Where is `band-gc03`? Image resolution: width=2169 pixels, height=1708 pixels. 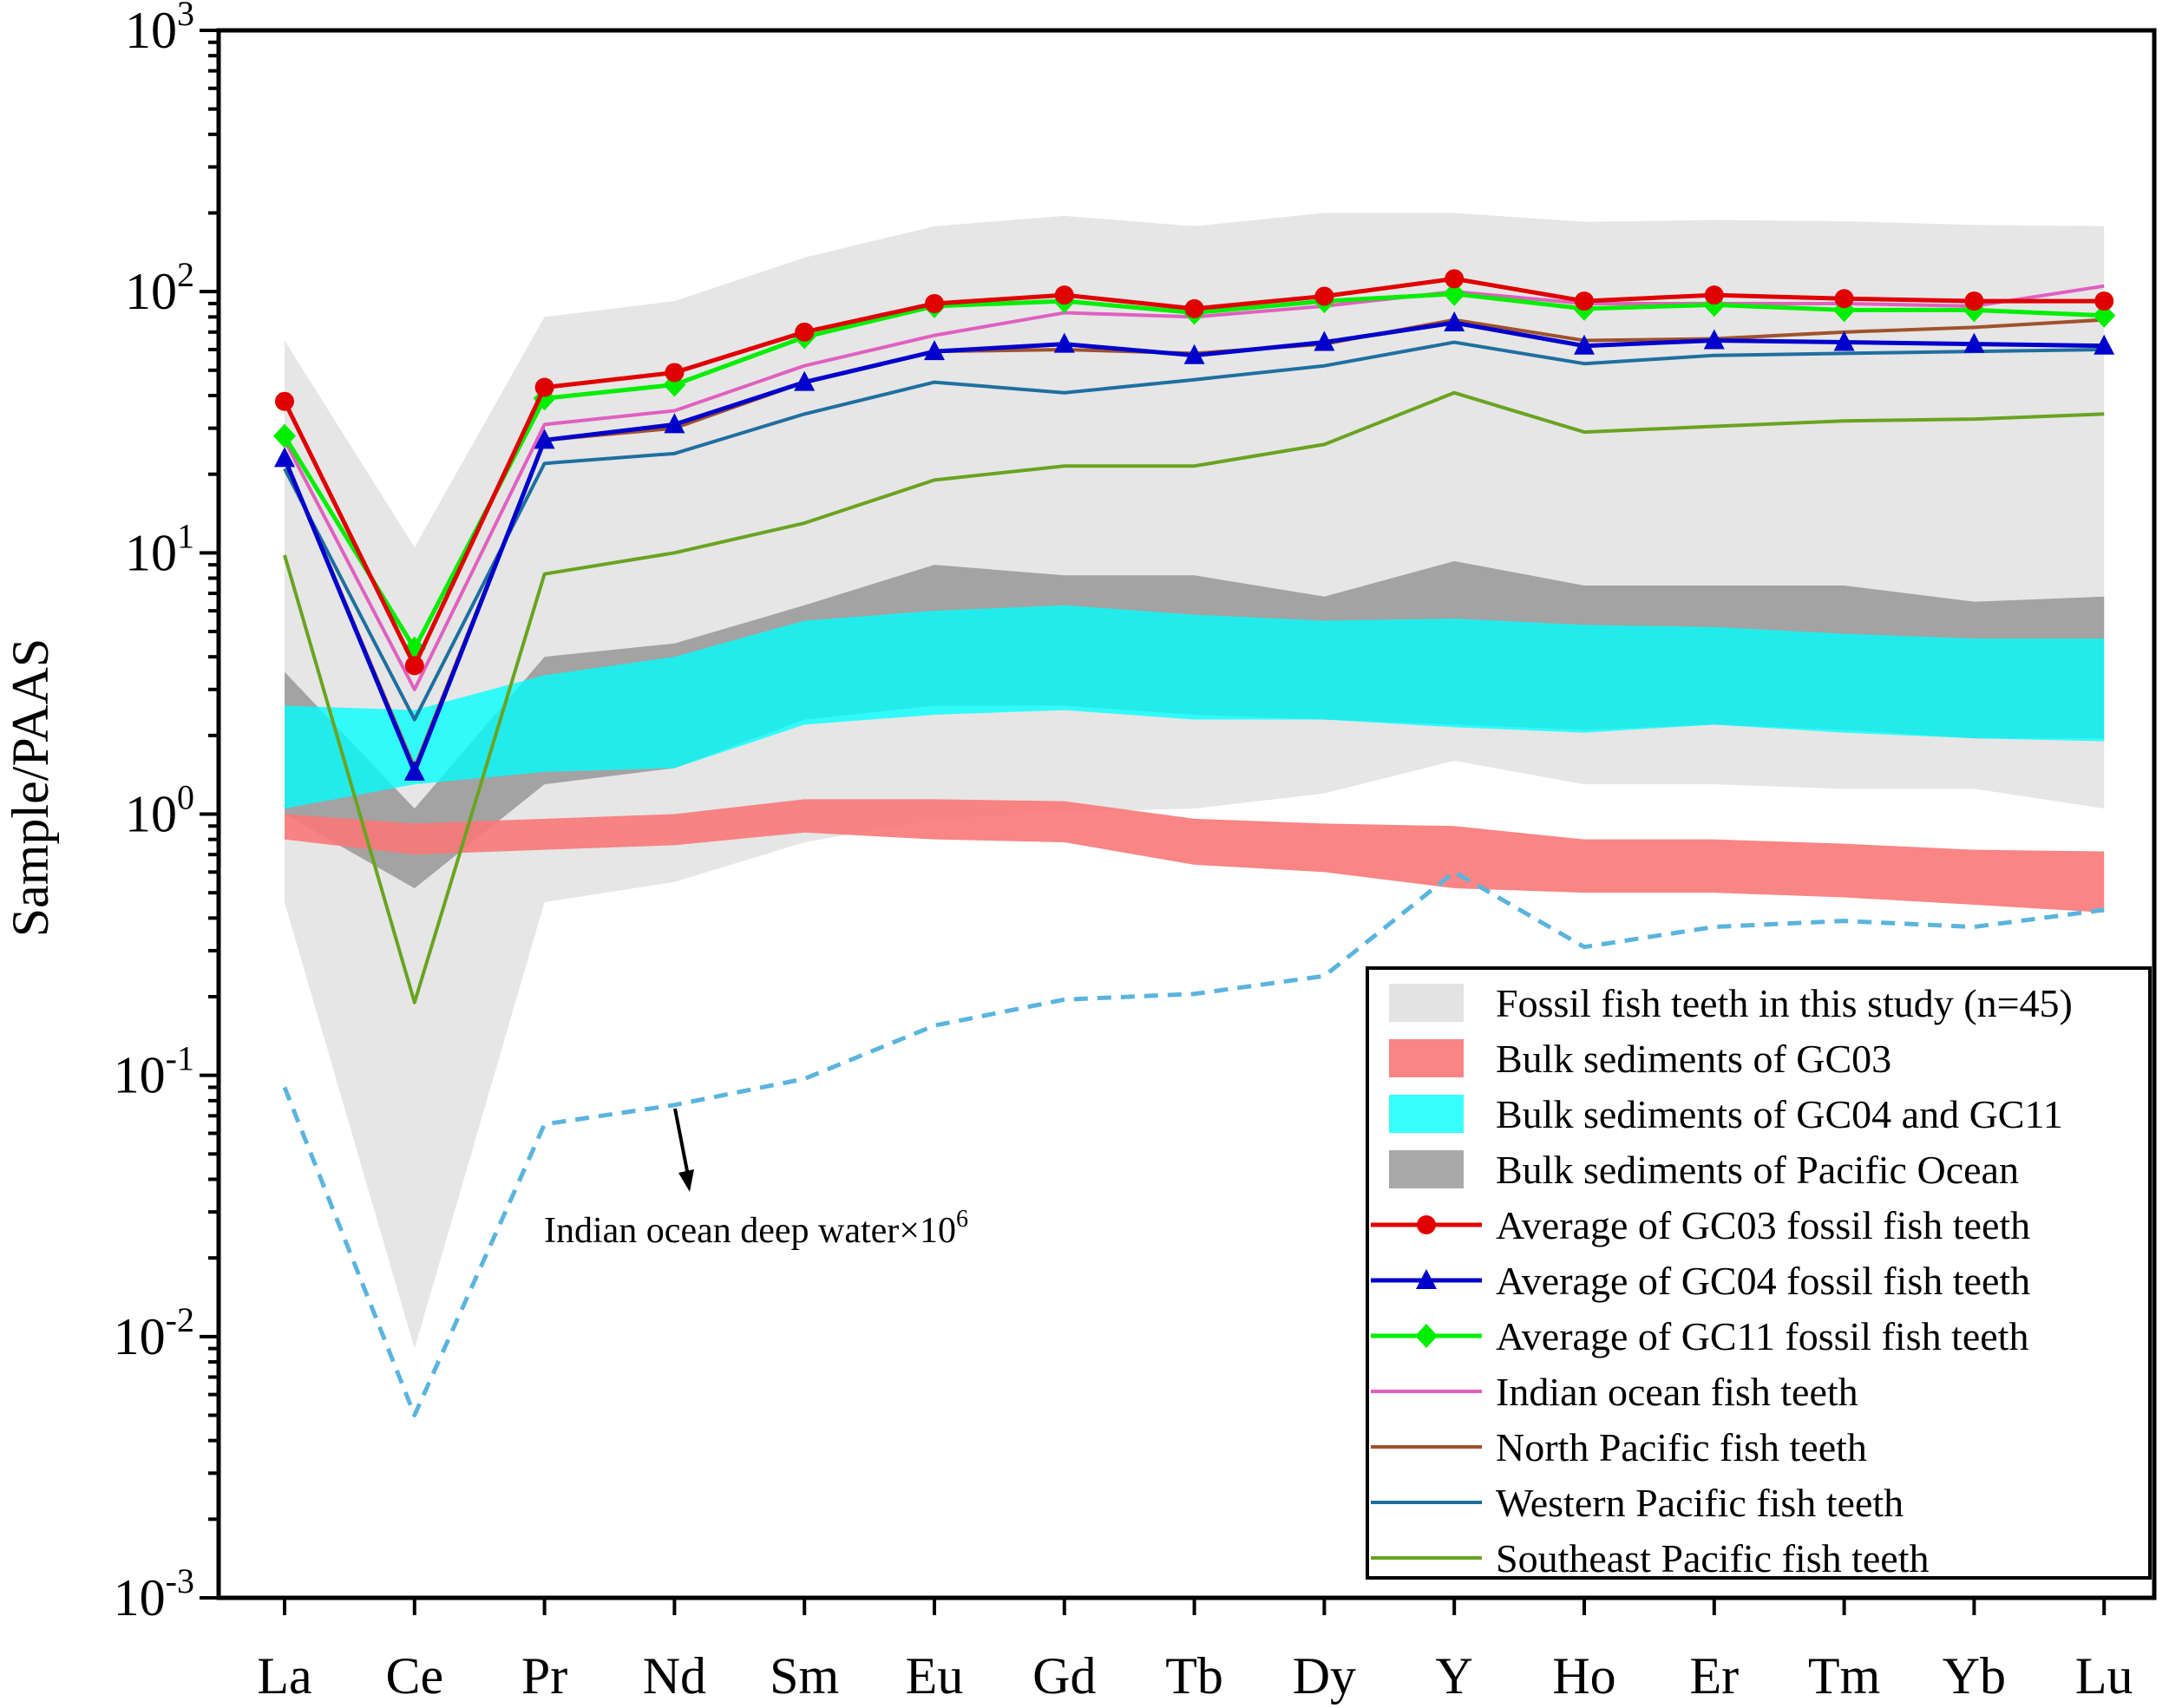
band-gc03 is located at coordinates (1195, 856).